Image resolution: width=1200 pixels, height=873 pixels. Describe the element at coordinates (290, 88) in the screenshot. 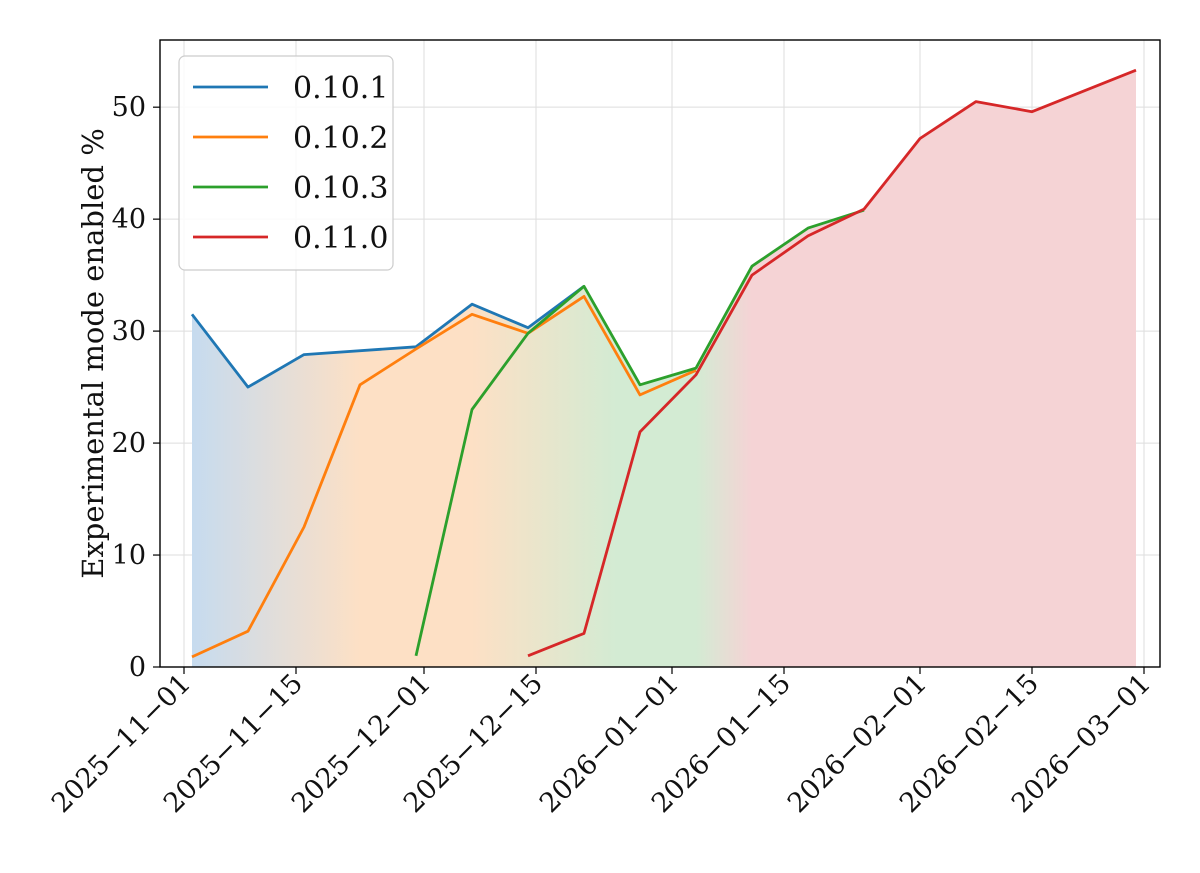

I see `legend-item: 0.10.1` at that location.